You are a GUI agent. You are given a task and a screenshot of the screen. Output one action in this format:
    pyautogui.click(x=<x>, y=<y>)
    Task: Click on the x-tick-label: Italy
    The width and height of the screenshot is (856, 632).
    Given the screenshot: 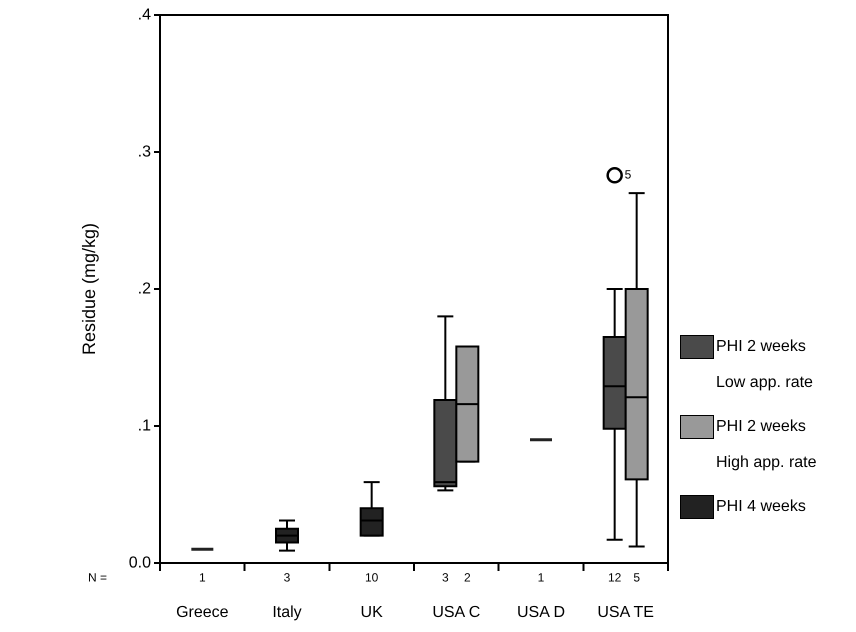 What is the action you would take?
    pyautogui.click(x=287, y=613)
    